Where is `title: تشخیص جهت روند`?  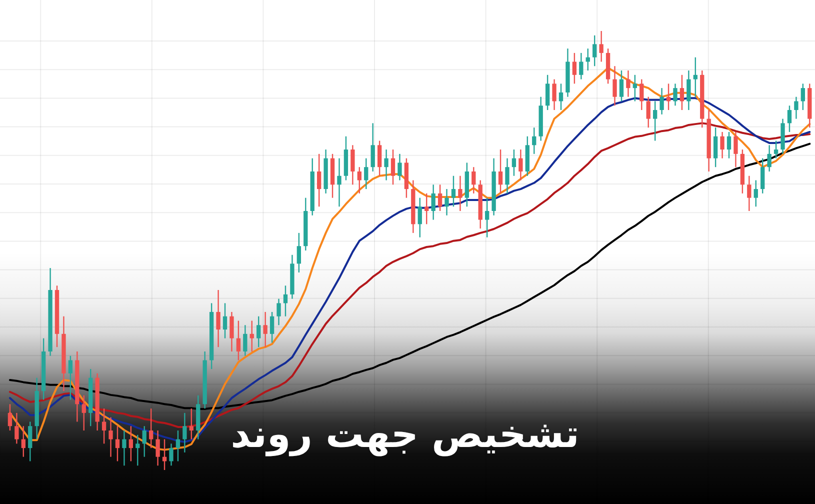 title: تشخیص جهت روند is located at coordinates (405, 434).